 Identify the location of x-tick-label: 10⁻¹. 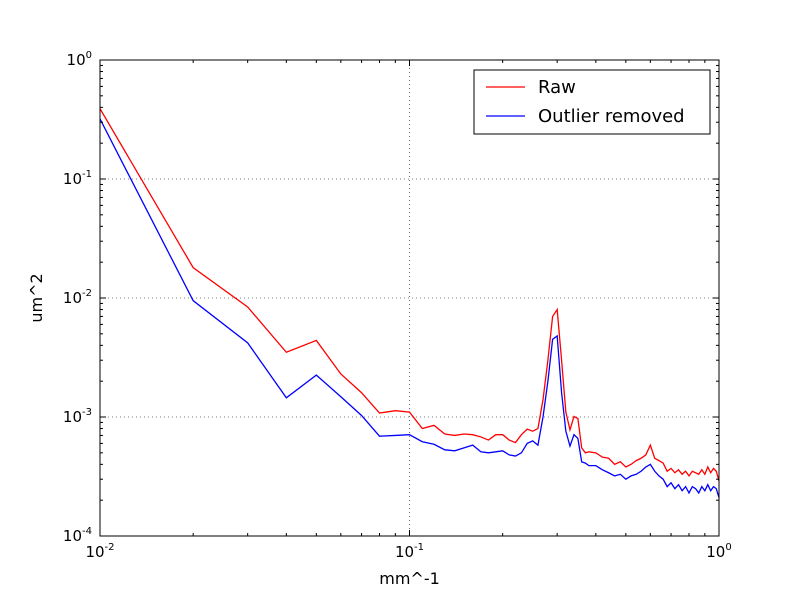
(409, 551).